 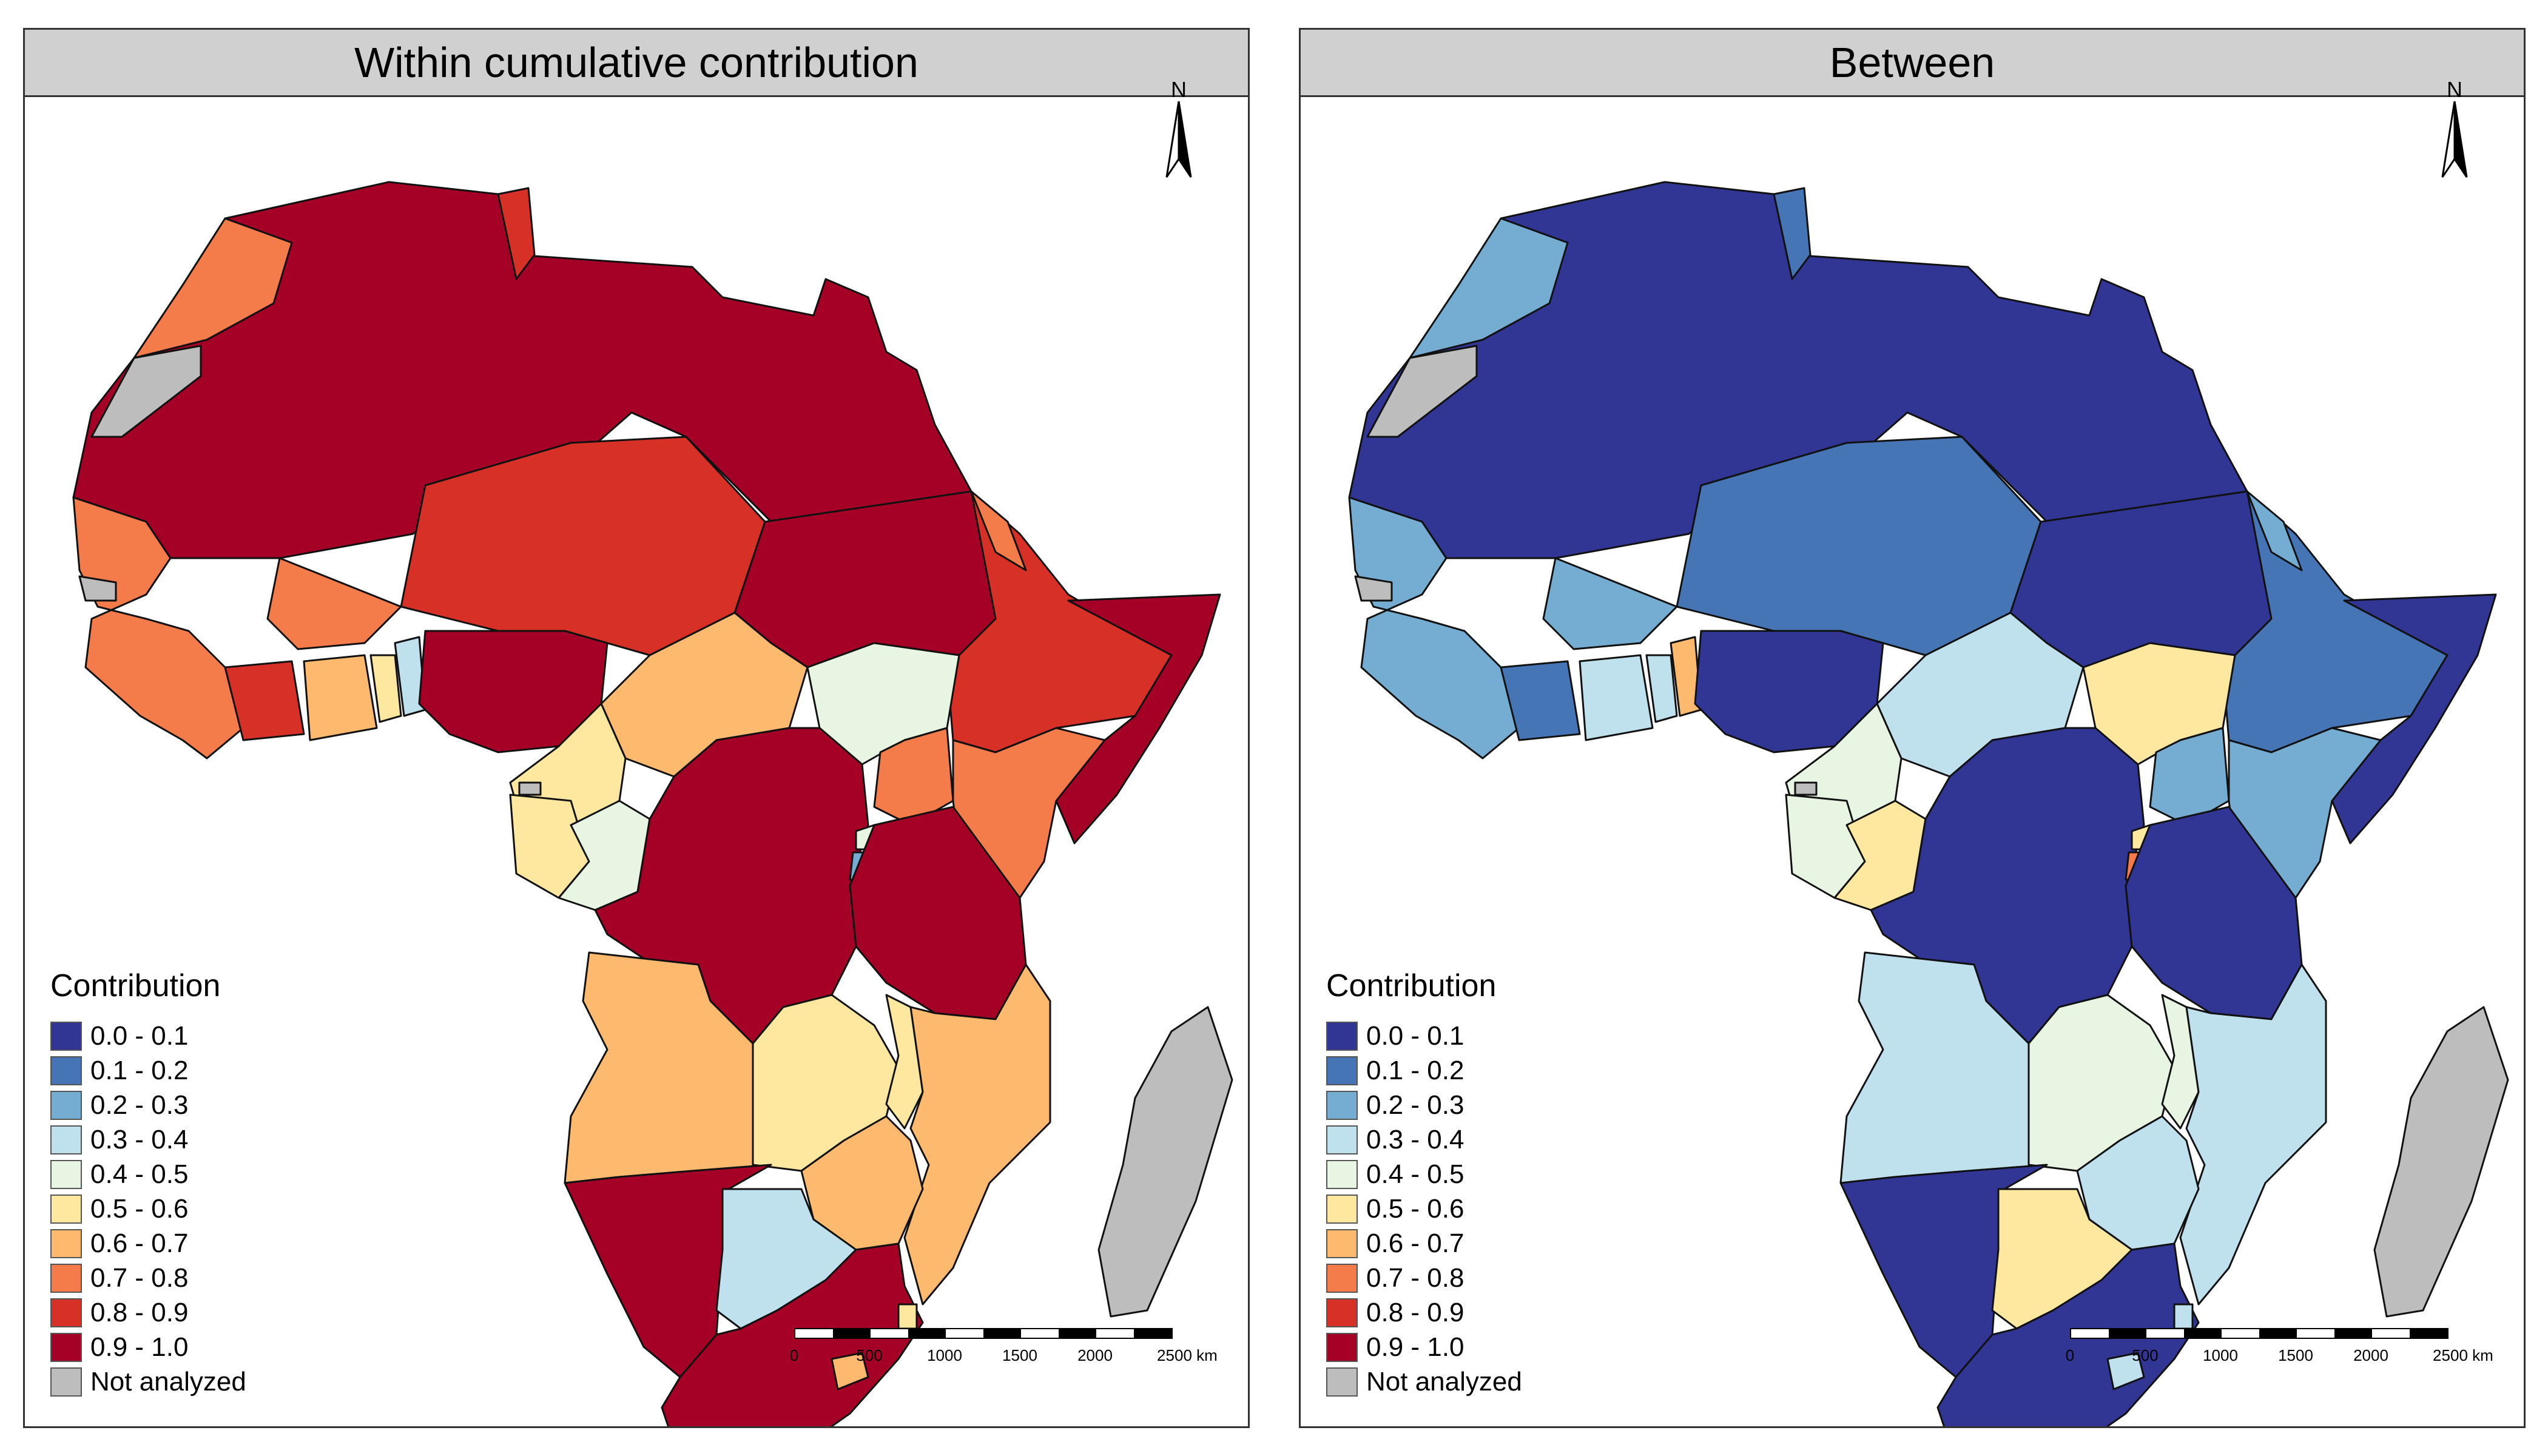 What do you see at coordinates (1019, 1355) in the screenshot?
I see `scale-tick-label: 1500` at bounding box center [1019, 1355].